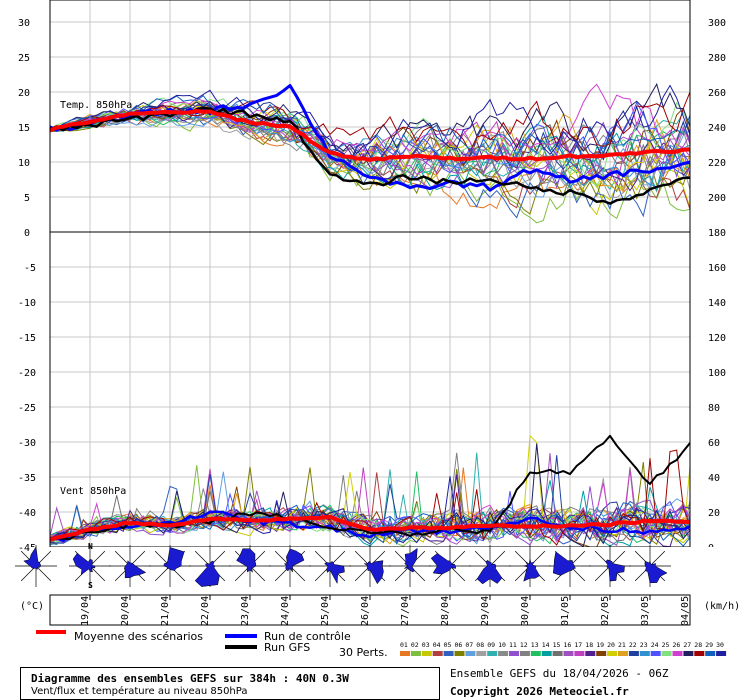 Image resolution: width=740 pixels, height=700 pixels. Describe the element at coordinates (491, 645) in the screenshot. I see `perturbation-number: 09` at that location.